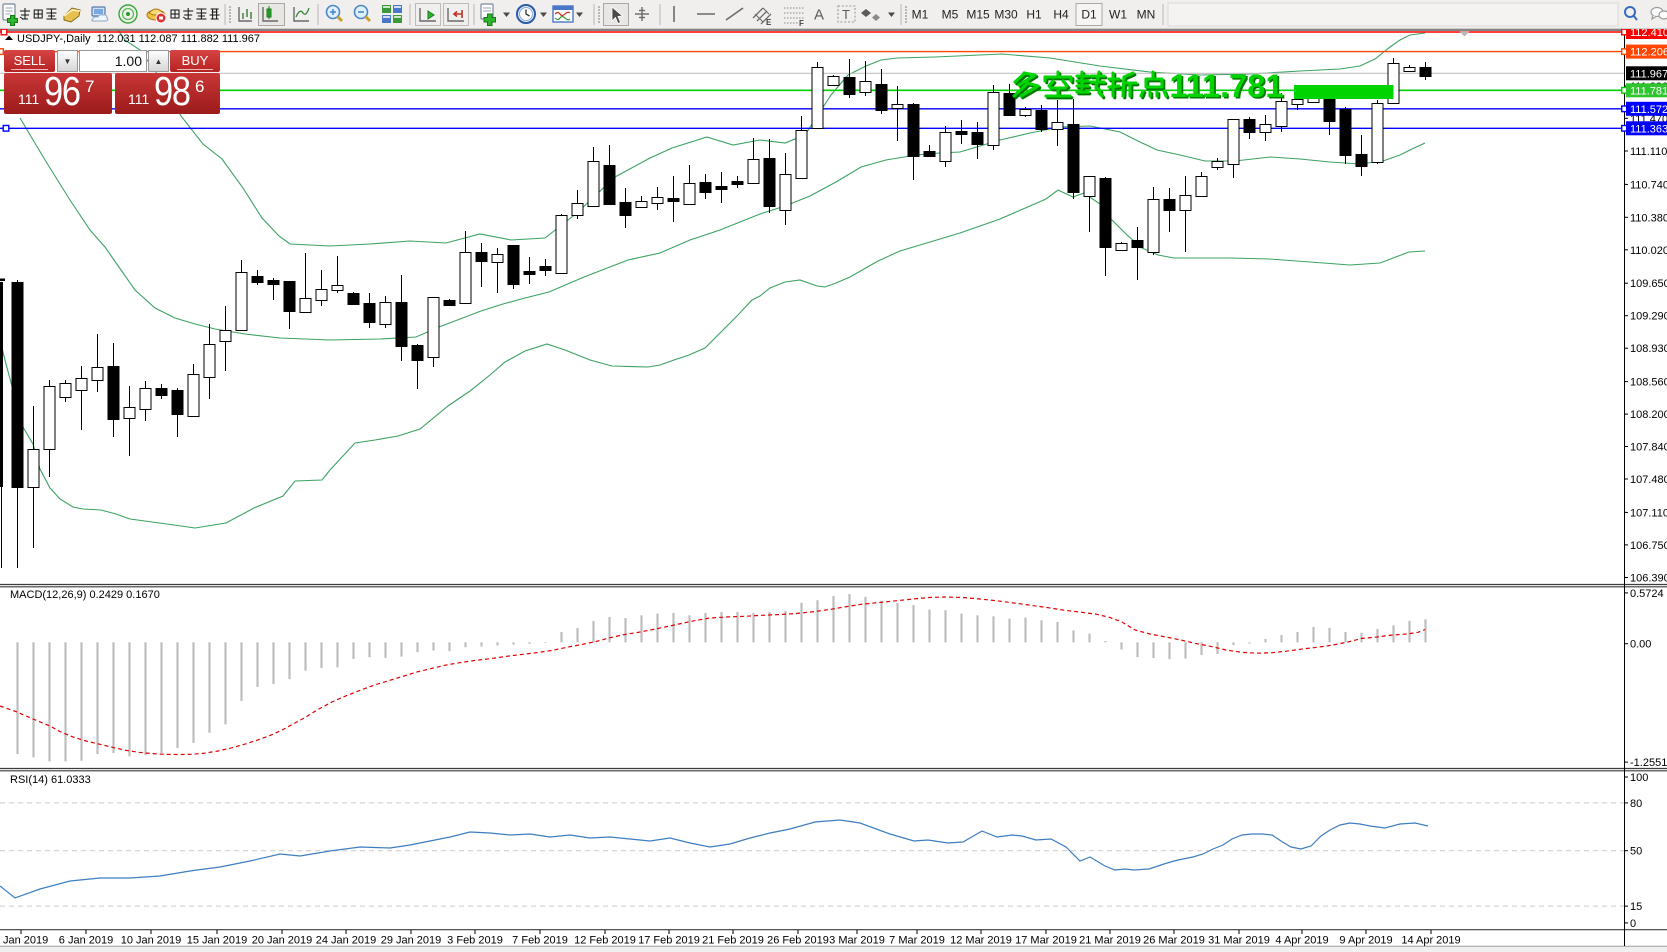 The height and width of the screenshot is (952, 1667). What do you see at coordinates (857, 941) in the screenshot?
I see `svg-text: 3 Mar 2019` at bounding box center [857, 941].